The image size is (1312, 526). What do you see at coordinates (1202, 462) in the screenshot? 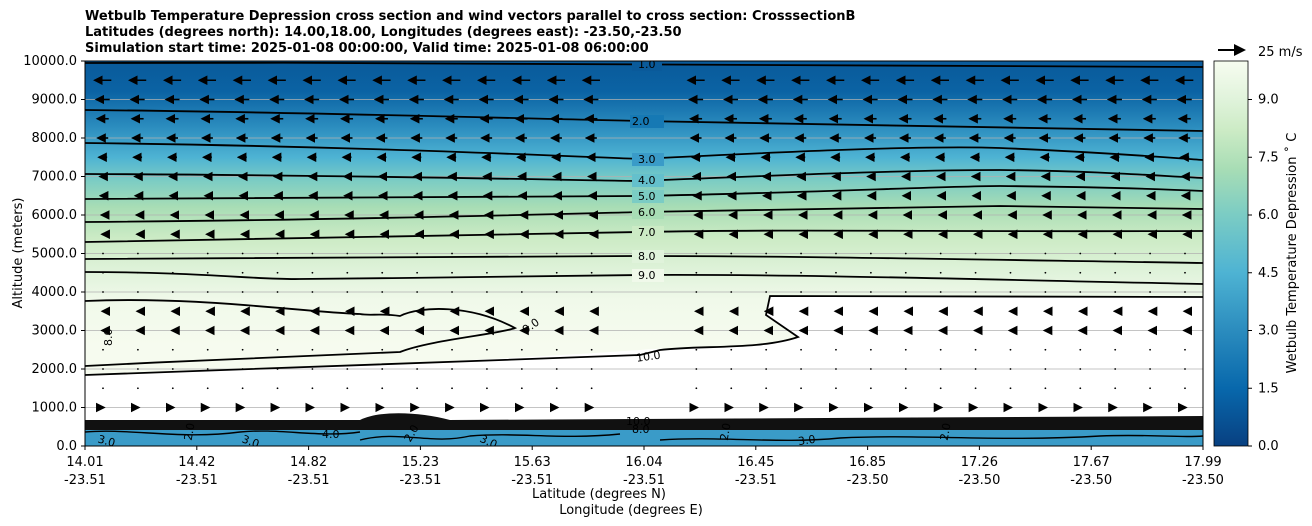
I see `x-tick-label-lat: 17.99` at bounding box center [1202, 462].